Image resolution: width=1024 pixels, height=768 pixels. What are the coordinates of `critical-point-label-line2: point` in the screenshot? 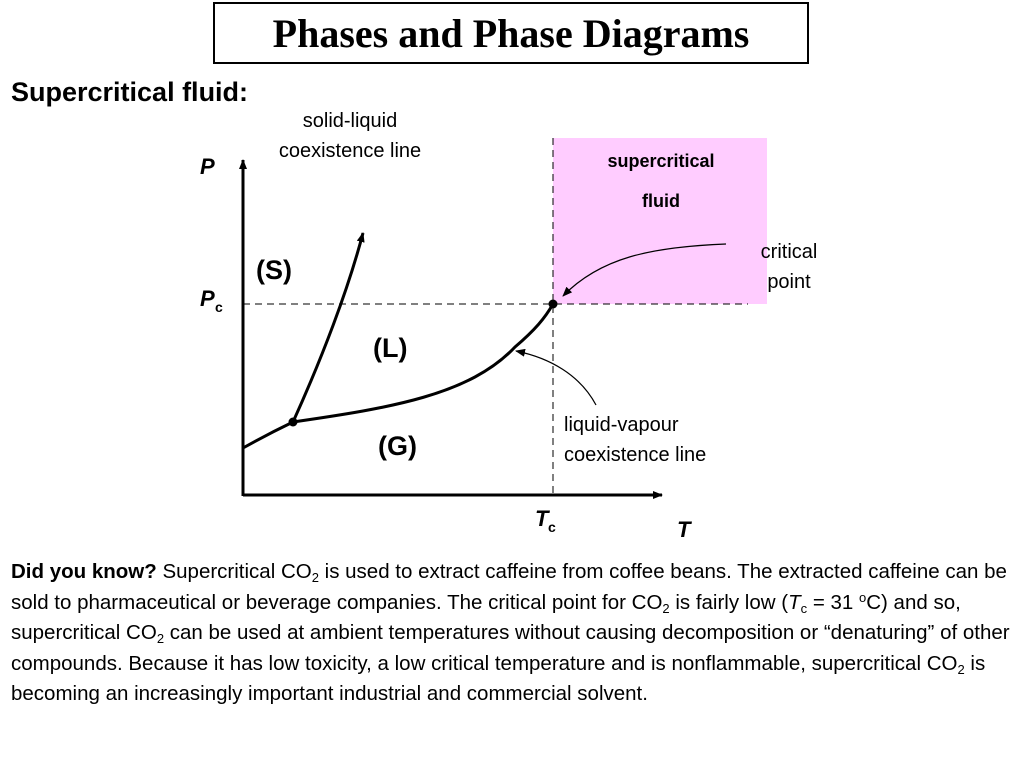 It's located at (789, 282).